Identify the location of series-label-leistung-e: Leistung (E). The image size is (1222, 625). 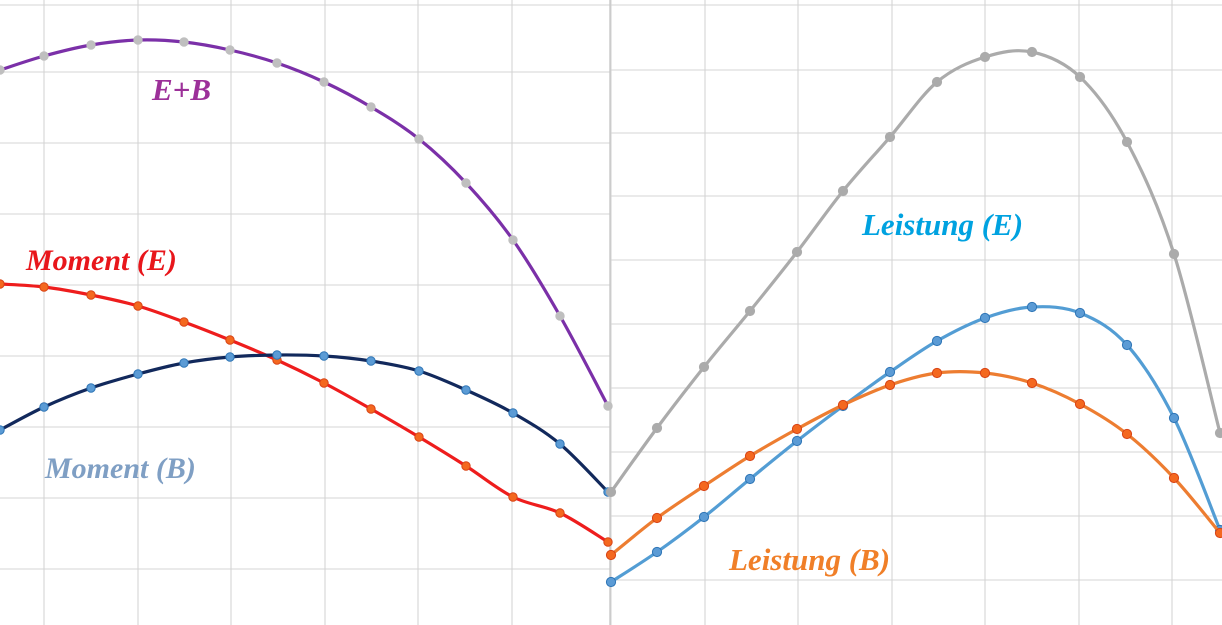
(942, 224).